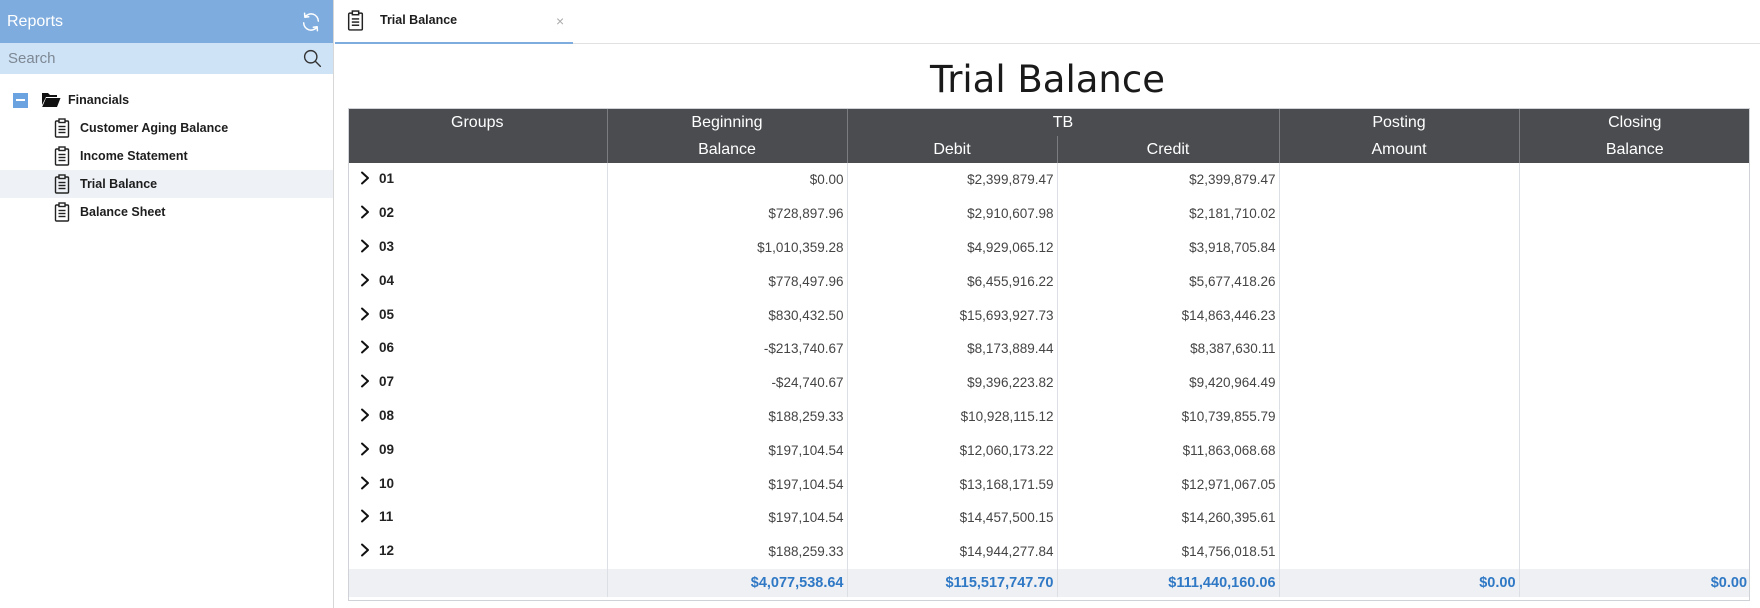  I want to click on tree-item-balance-sheet: Balance Sheet, so click(166, 212).